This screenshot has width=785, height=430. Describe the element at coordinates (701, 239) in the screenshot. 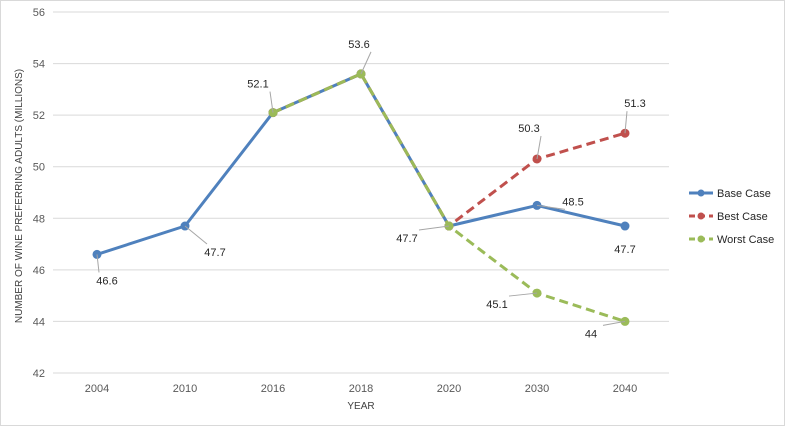

I see `legend-marker-worst-case` at that location.